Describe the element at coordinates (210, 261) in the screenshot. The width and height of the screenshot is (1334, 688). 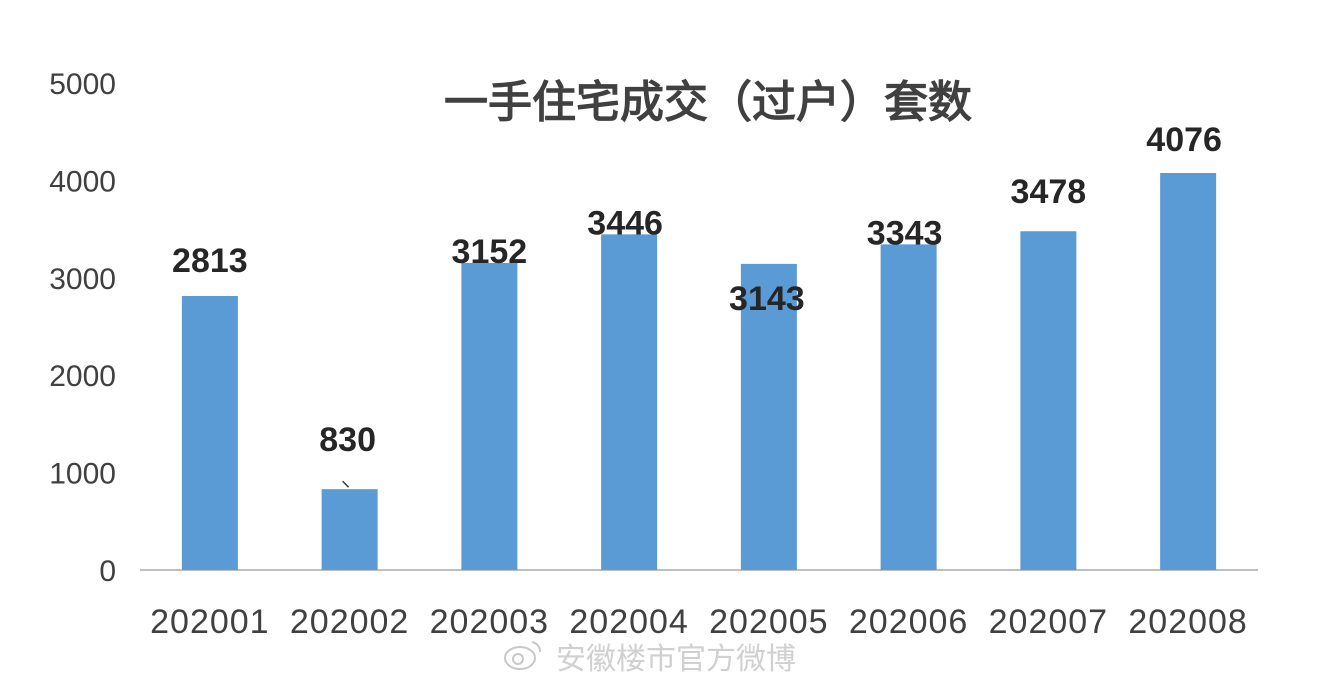
I see `data-label: 2813` at that location.